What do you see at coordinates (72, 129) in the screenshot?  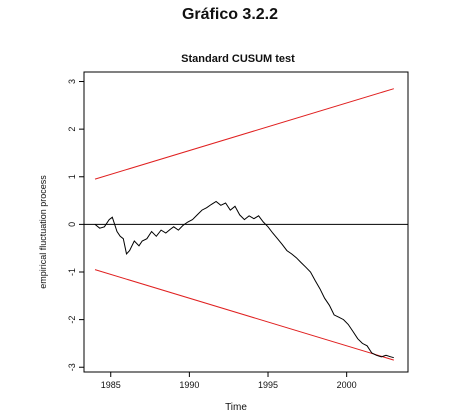 I see `y-tick-label: 2` at bounding box center [72, 129].